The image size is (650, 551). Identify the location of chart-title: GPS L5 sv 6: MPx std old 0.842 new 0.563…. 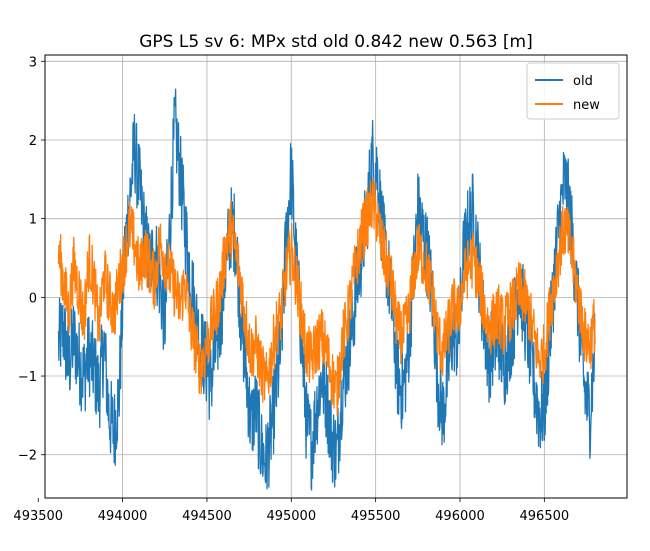
(336, 42).